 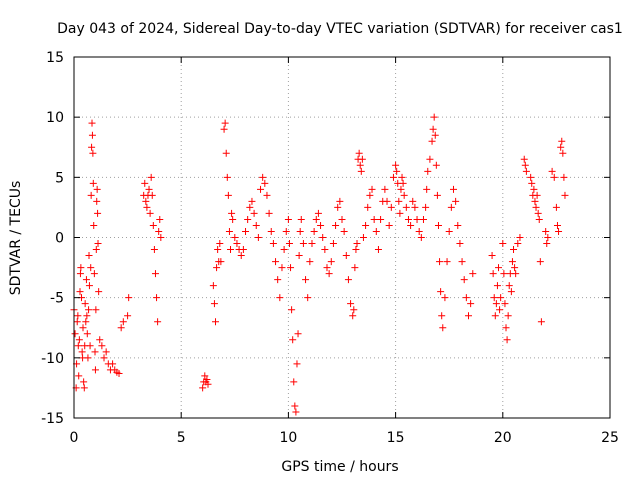 What do you see at coordinates (181, 438) in the screenshot?
I see `x-tick-label: 5` at bounding box center [181, 438].